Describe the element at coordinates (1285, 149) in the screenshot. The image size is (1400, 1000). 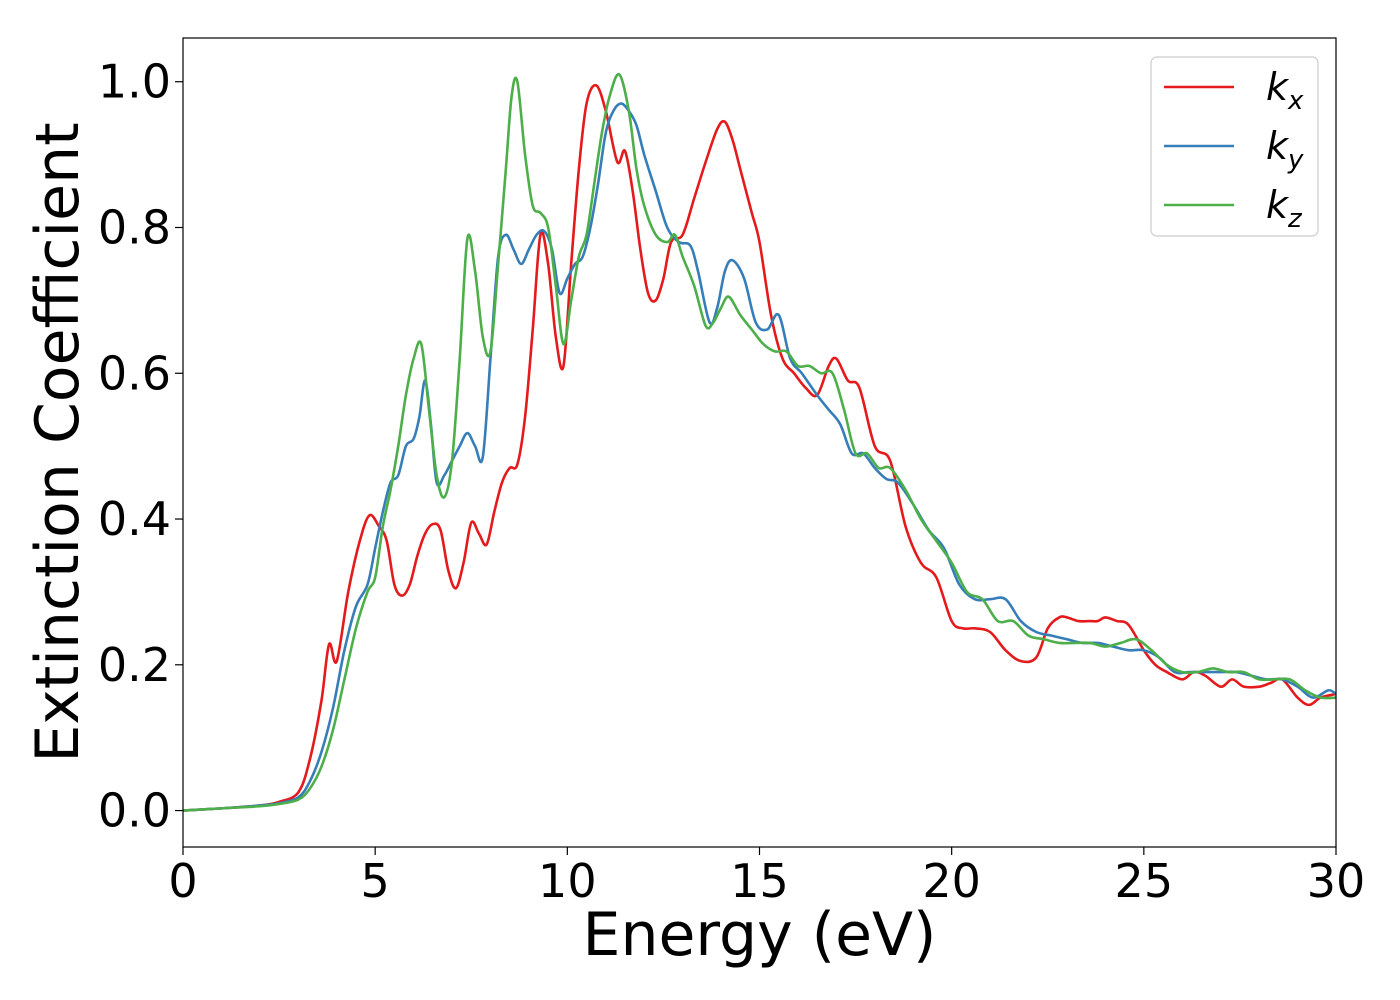
I see `legend-label-y: ky` at that location.